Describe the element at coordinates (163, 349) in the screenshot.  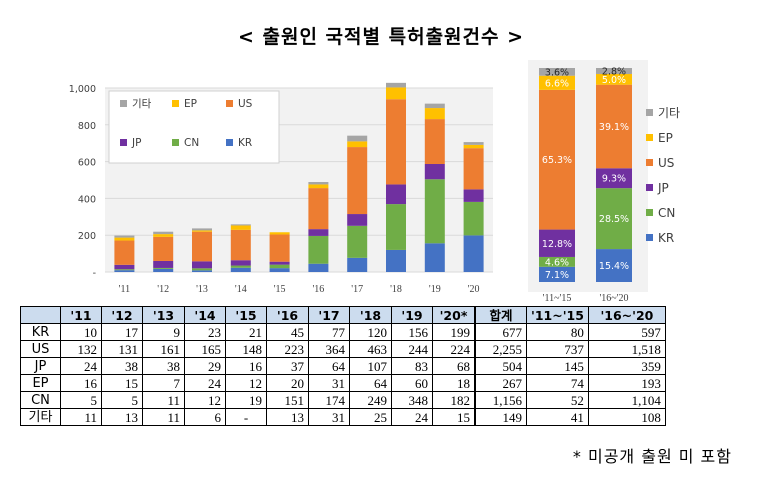
I see `table-cell: 161` at that location.